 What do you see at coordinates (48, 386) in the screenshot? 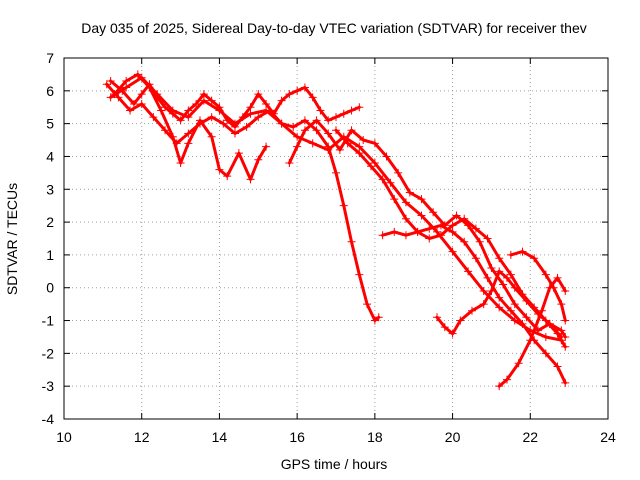
I see `y-tick-label: -3` at bounding box center [48, 386].